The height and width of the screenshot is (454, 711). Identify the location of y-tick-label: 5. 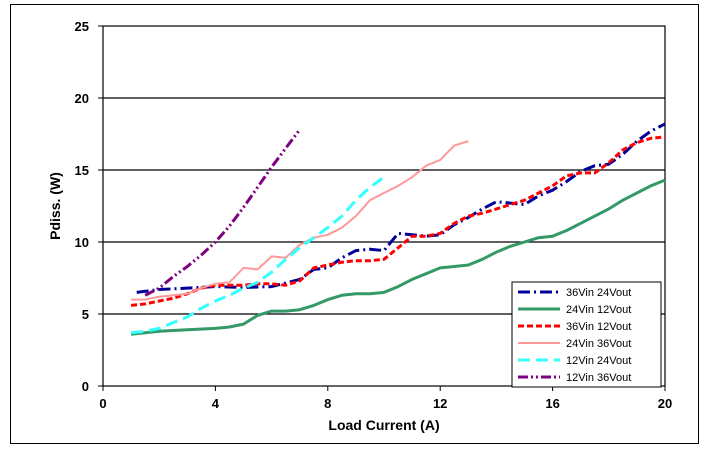
(85, 314).